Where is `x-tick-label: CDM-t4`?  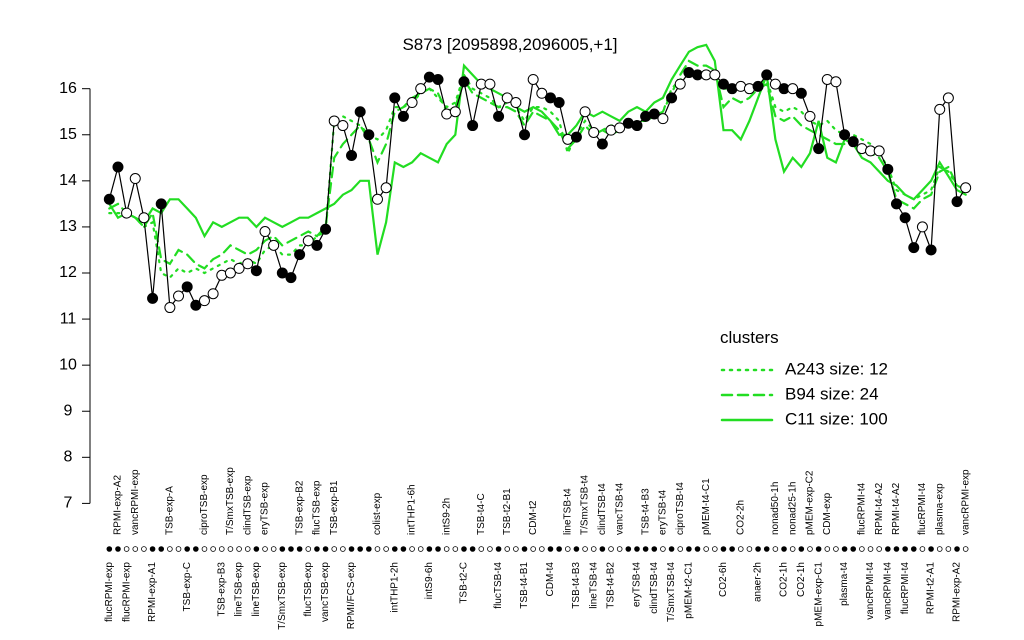
x-tick-label: CDM-t4 is located at coordinates (550, 579).